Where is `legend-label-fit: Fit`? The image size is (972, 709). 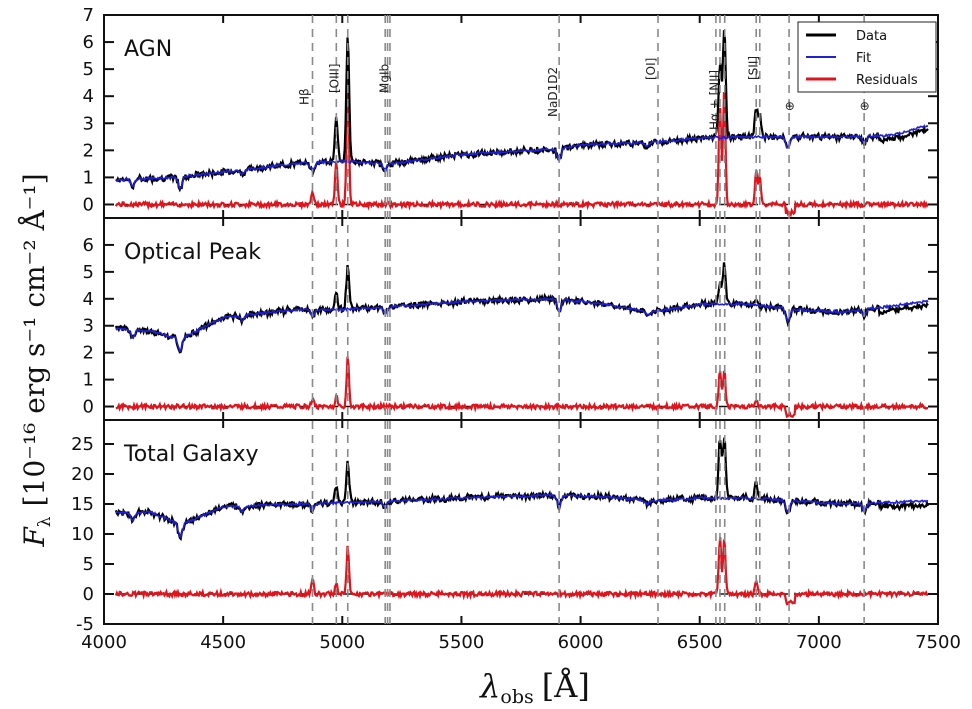 legend-label-fit: Fit is located at coordinates (863, 58).